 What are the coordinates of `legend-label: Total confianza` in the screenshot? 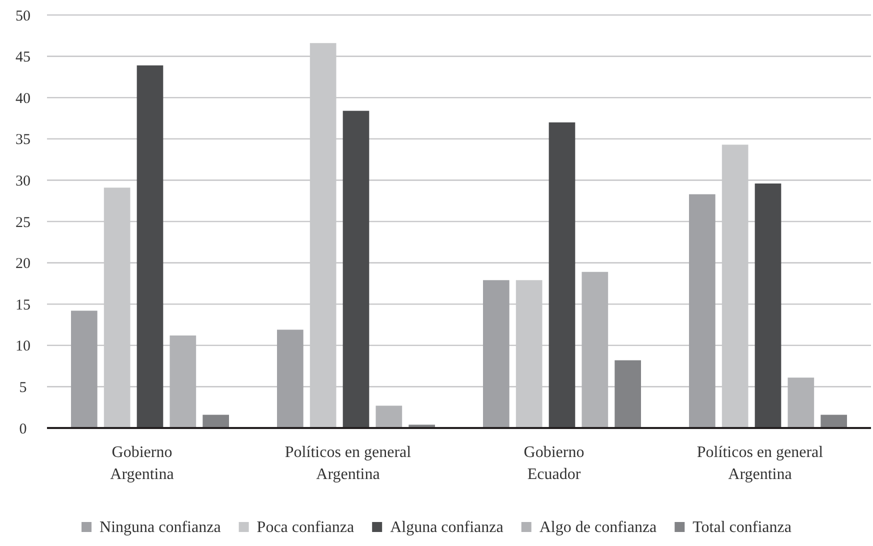 It's located at (742, 527).